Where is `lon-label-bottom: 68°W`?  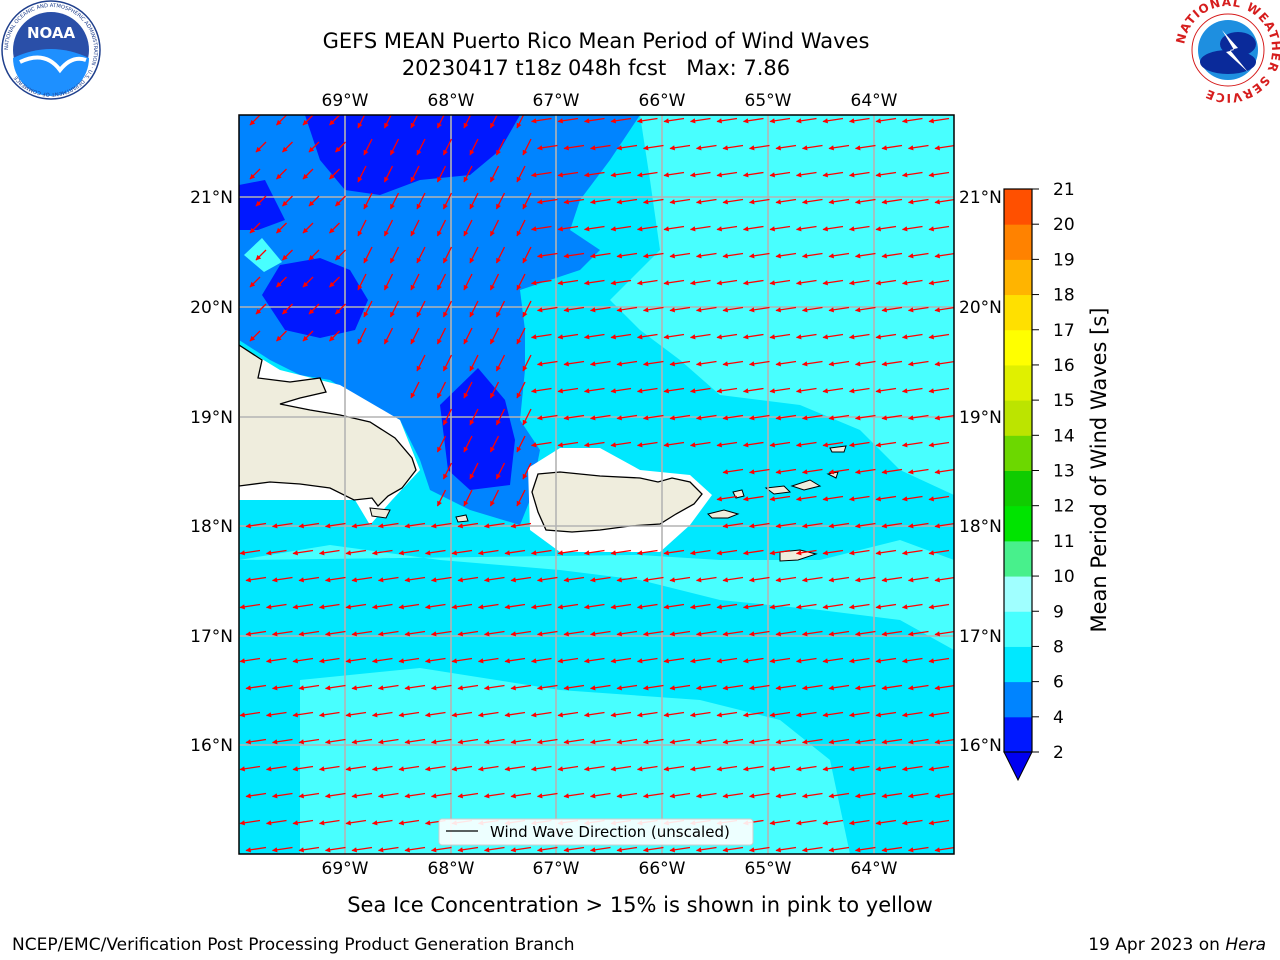 lon-label-bottom: 68°W is located at coordinates (451, 869).